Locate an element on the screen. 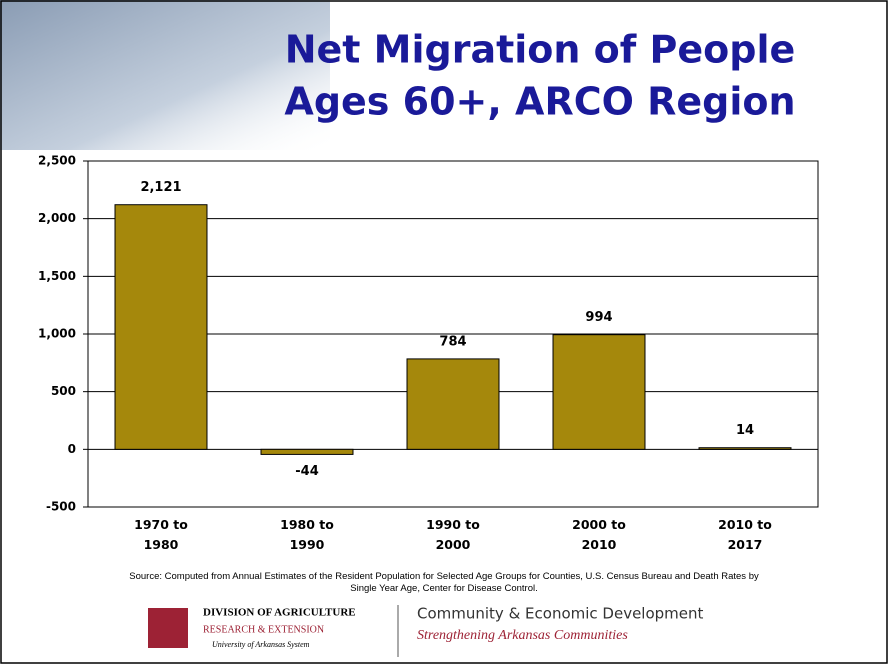 The height and width of the screenshot is (664, 888). value-label: 994 is located at coordinates (598, 317).